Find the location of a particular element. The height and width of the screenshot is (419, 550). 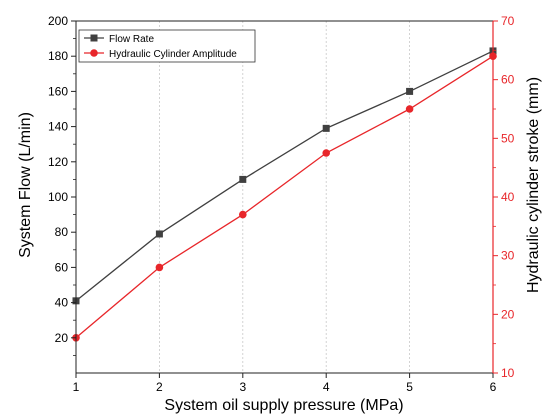

y-left-tick-label-200: 200 is located at coordinates (58, 21).